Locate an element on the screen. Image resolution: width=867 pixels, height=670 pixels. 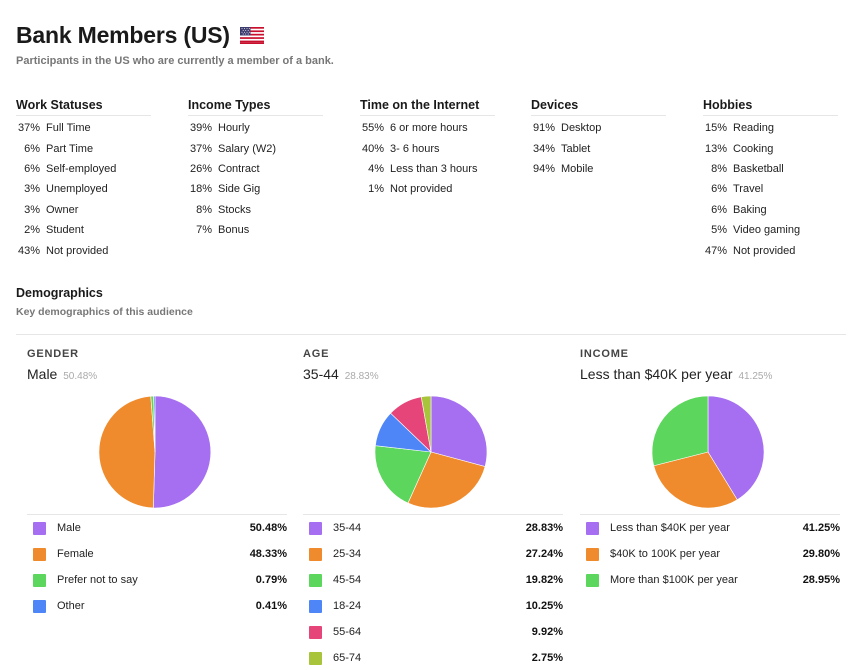
stat-label: Student is located at coordinates (65, 230).